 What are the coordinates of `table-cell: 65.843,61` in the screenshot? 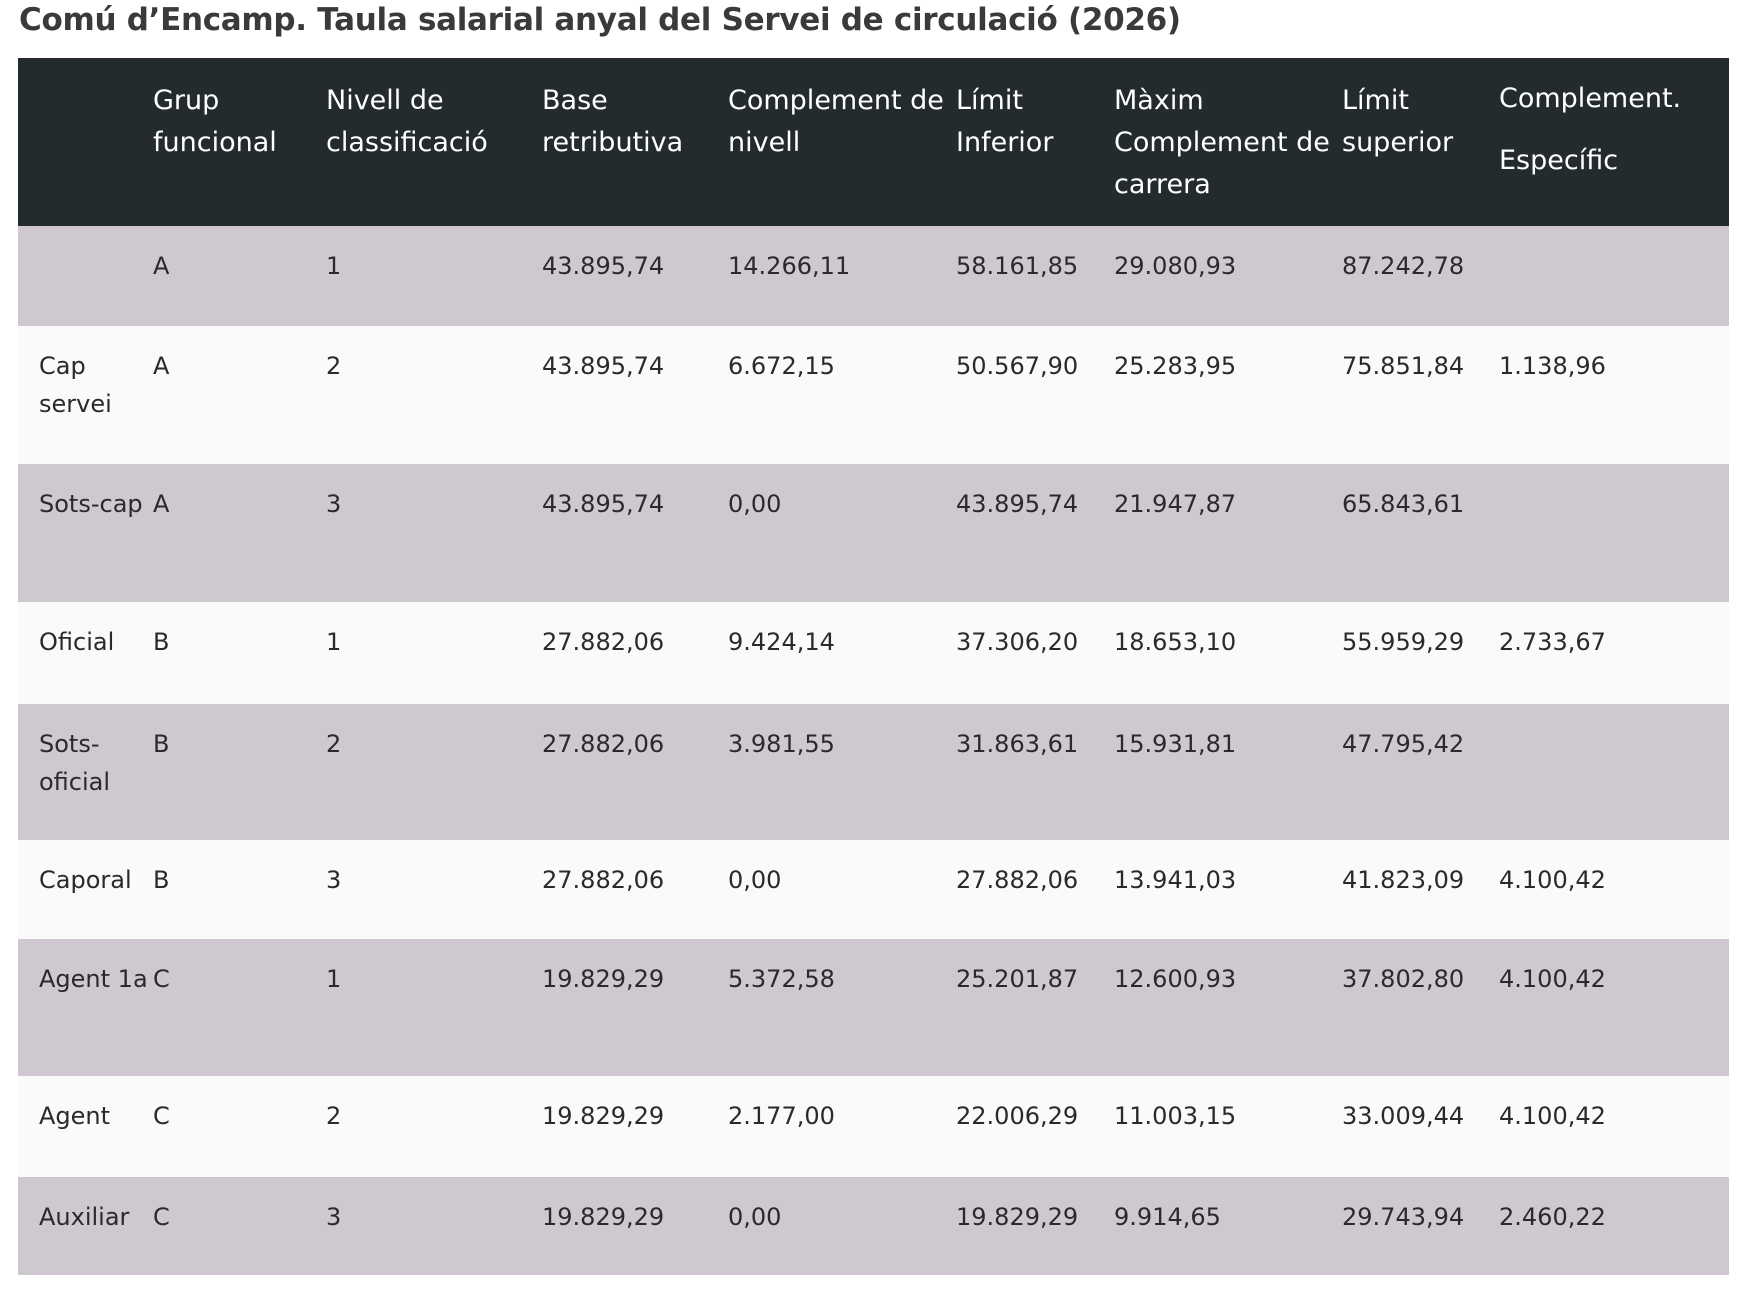 It's located at (1420, 533).